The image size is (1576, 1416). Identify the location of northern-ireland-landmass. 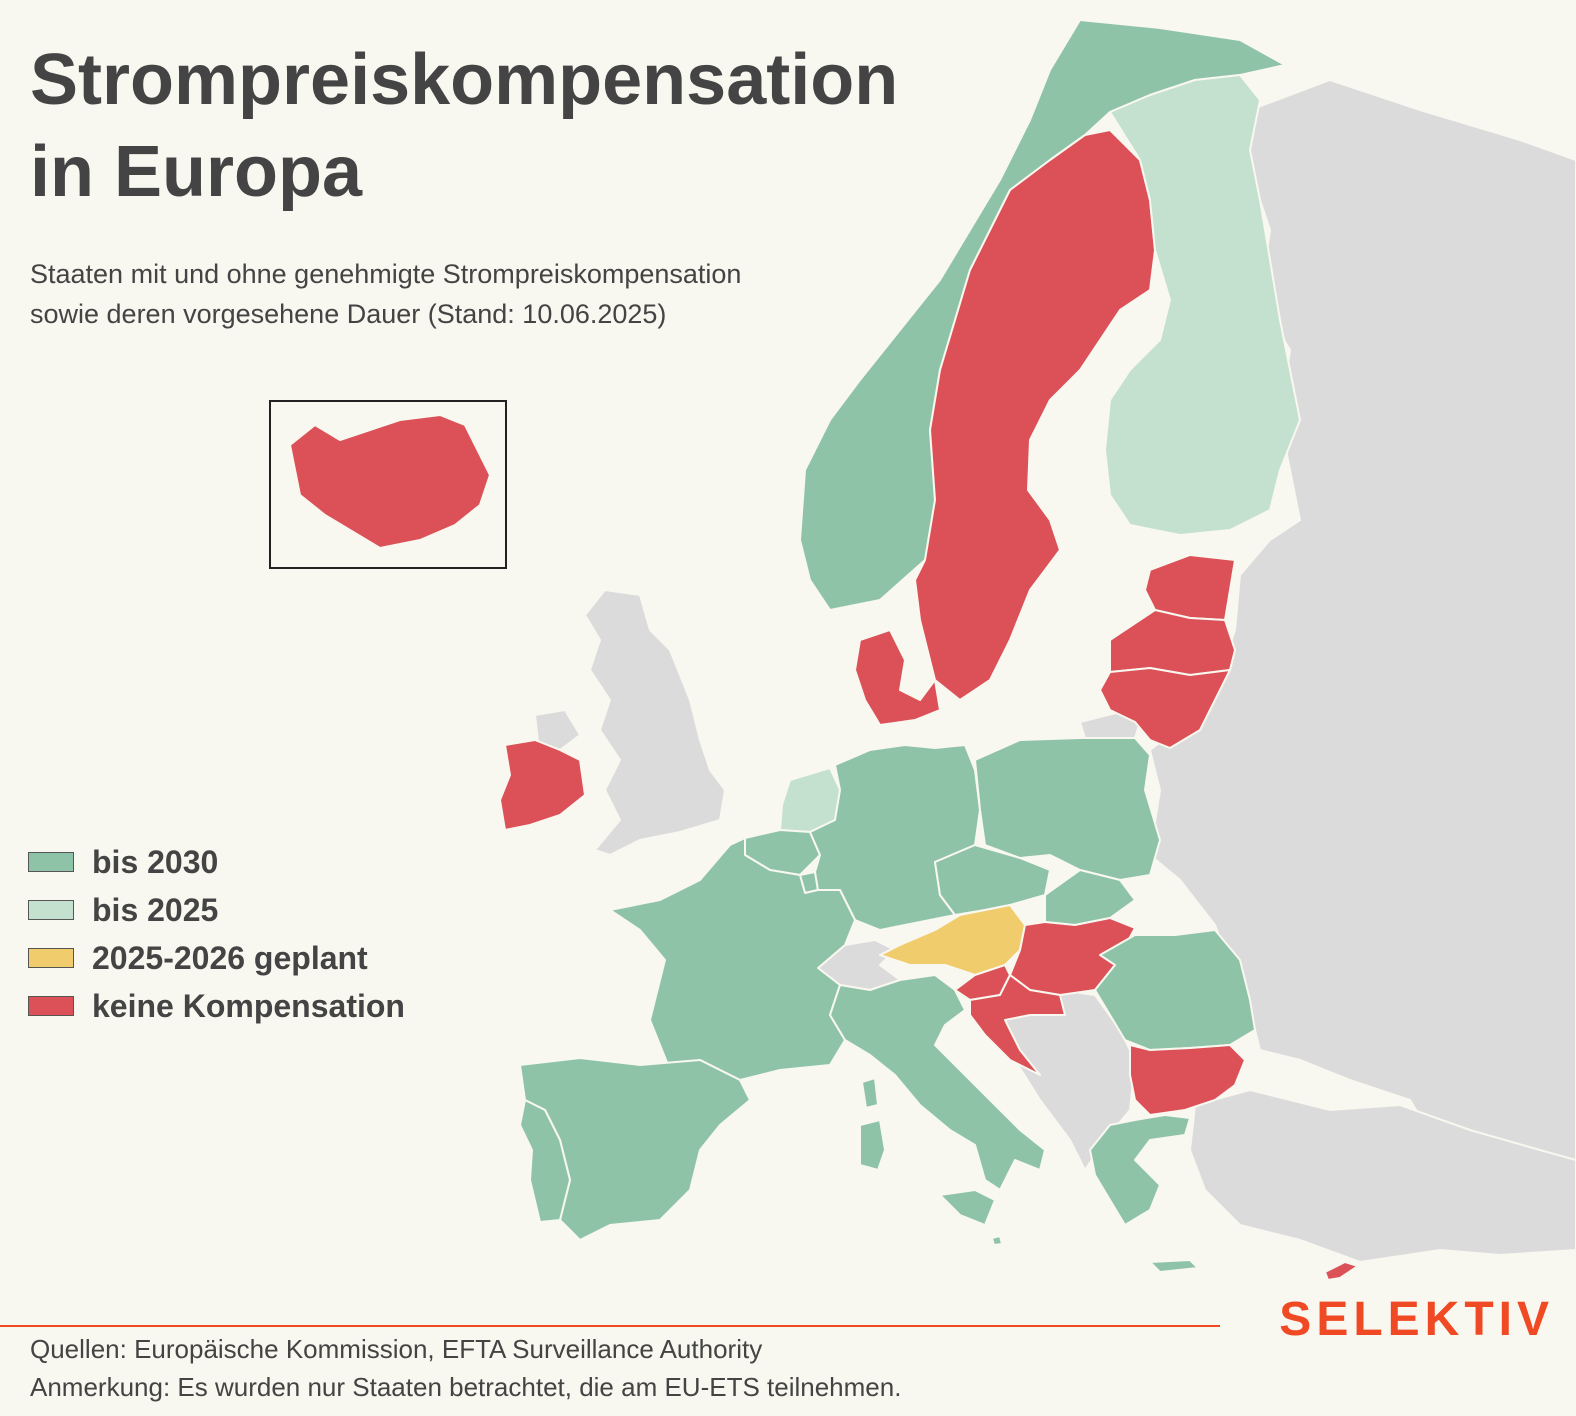
(557, 730).